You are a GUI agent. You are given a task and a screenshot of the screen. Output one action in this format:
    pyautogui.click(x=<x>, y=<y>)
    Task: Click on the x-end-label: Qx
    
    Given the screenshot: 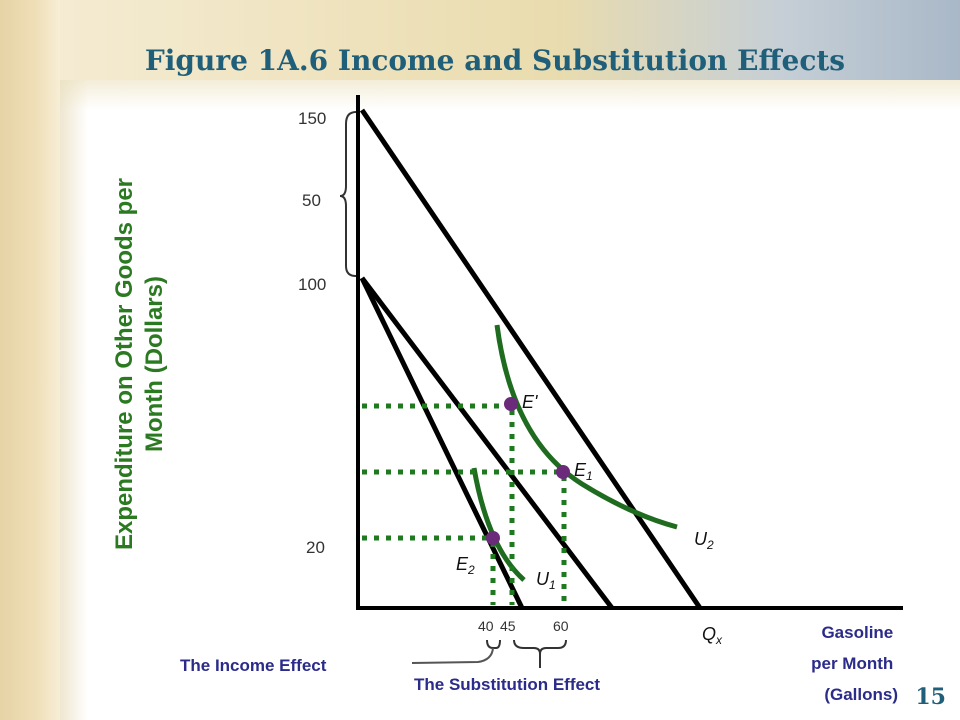 What is the action you would take?
    pyautogui.click(x=712, y=635)
    